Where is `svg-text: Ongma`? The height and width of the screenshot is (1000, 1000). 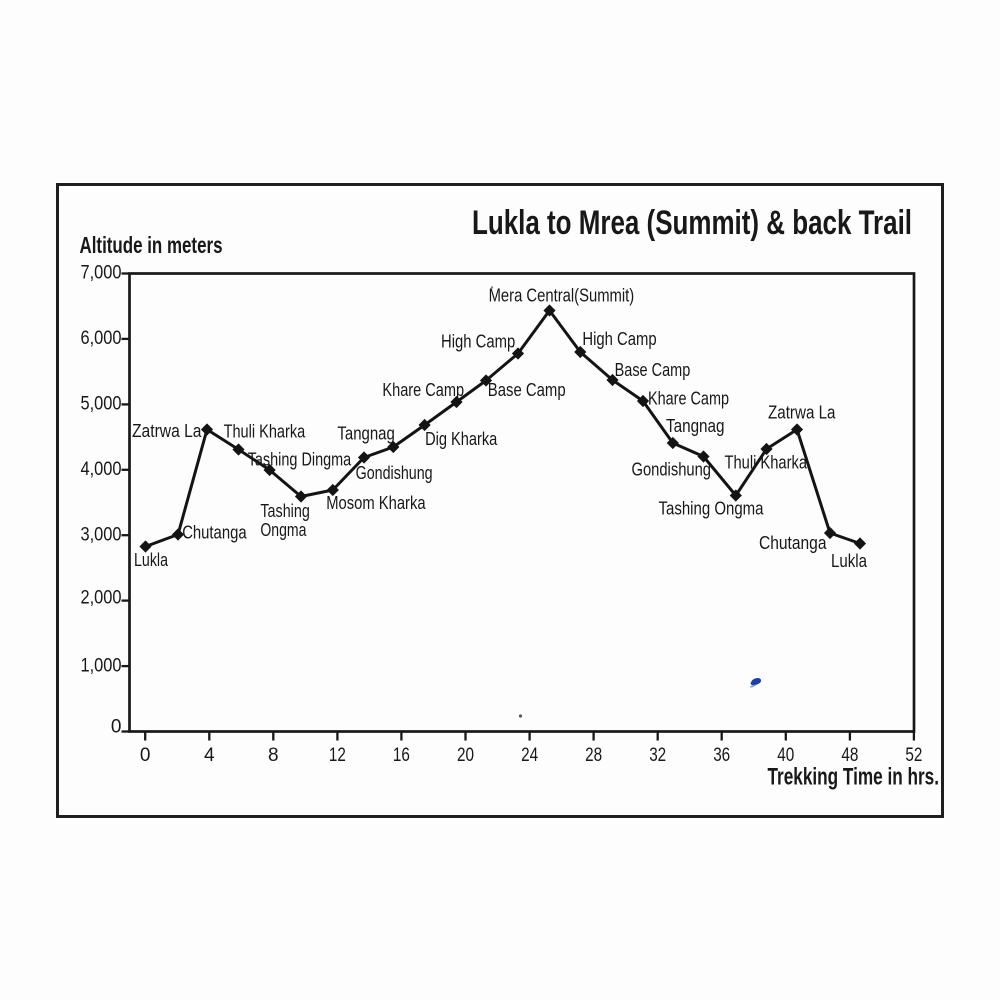 svg-text: Ongma is located at coordinates (283, 529).